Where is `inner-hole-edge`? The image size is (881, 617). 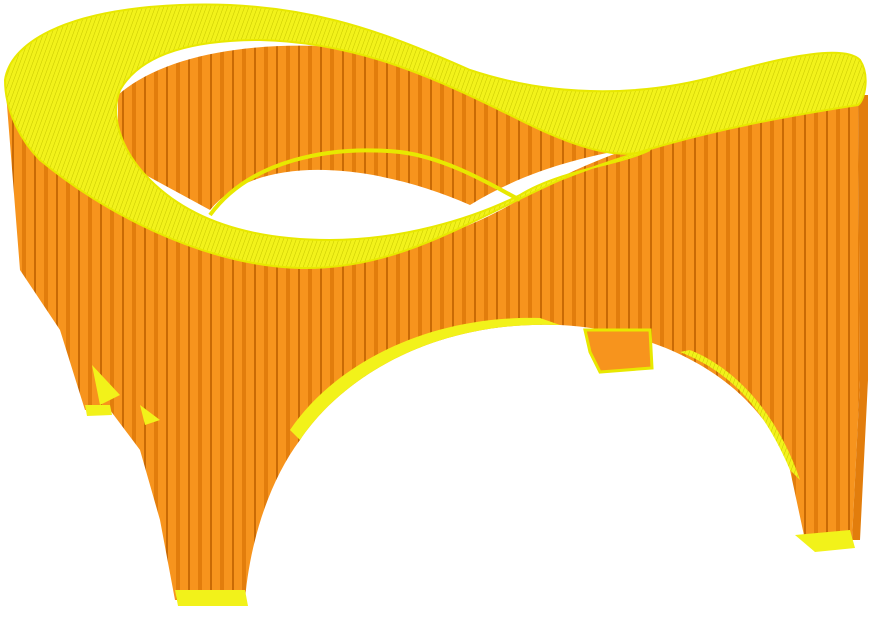
inner-hole-edge is located at coordinates (364, 182).